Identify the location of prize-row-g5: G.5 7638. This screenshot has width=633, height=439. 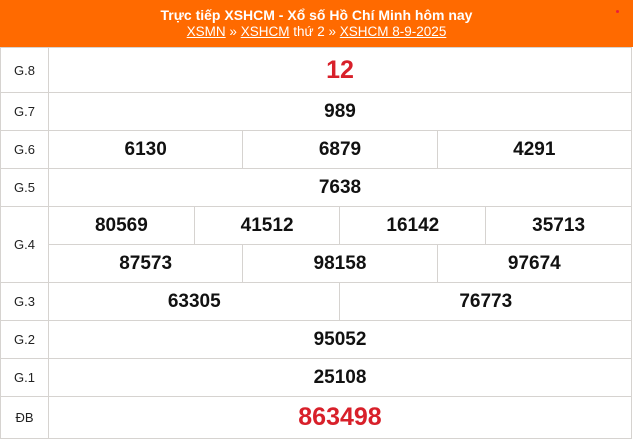
(316, 187).